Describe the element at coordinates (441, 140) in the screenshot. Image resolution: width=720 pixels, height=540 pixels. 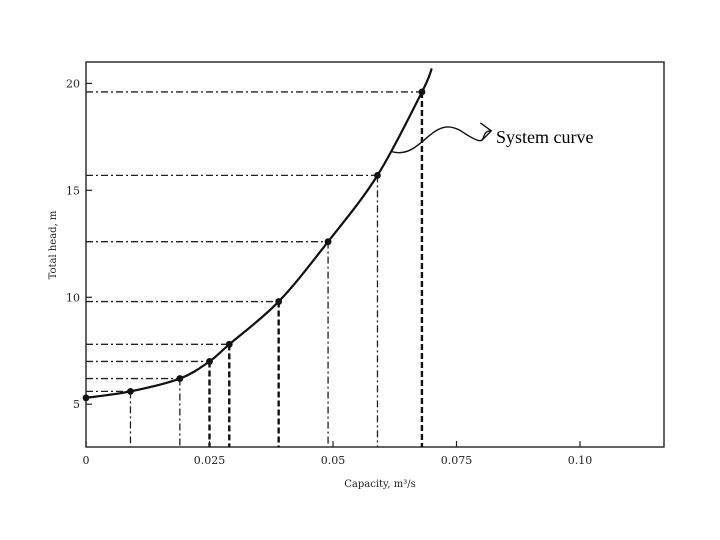
I see `annotation-arrow` at that location.